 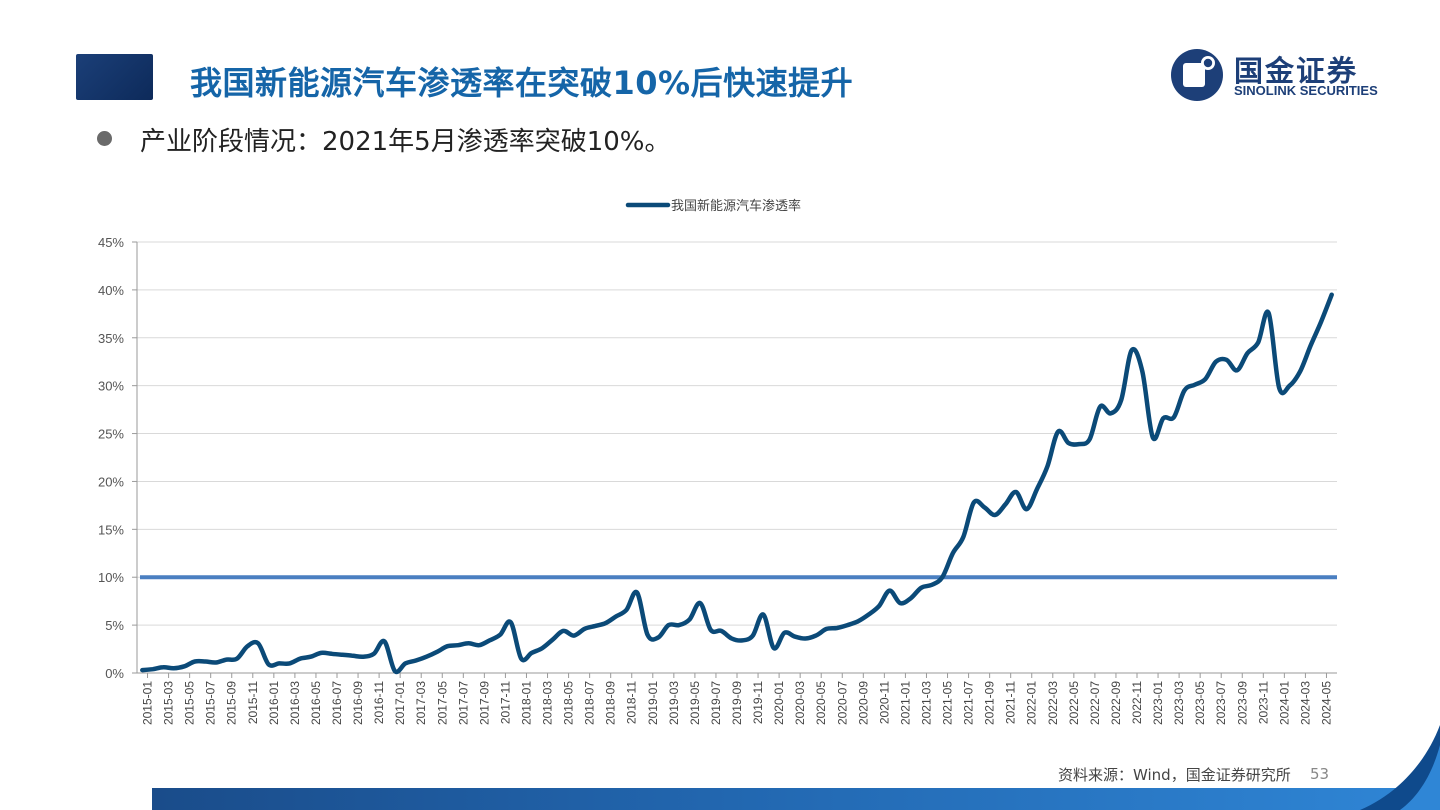 I want to click on x-tick-label: 2017-09, so click(x=484, y=703).